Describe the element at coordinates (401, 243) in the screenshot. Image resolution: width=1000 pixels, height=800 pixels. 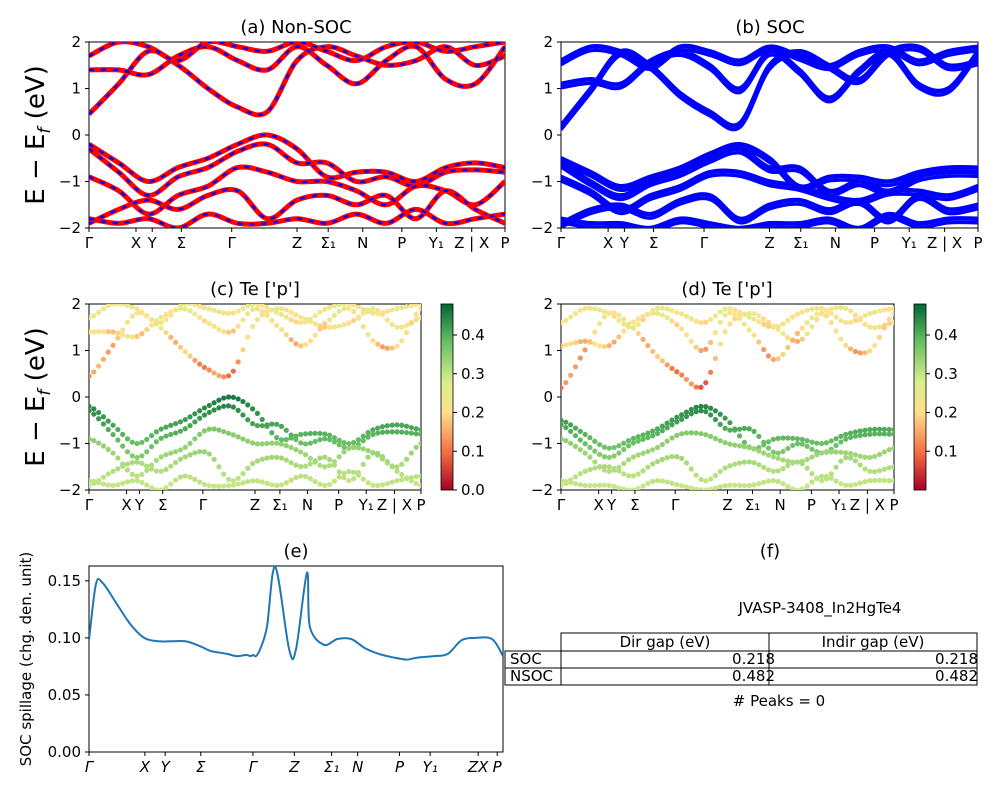
I see `panel-a-xtick-label: P` at that location.